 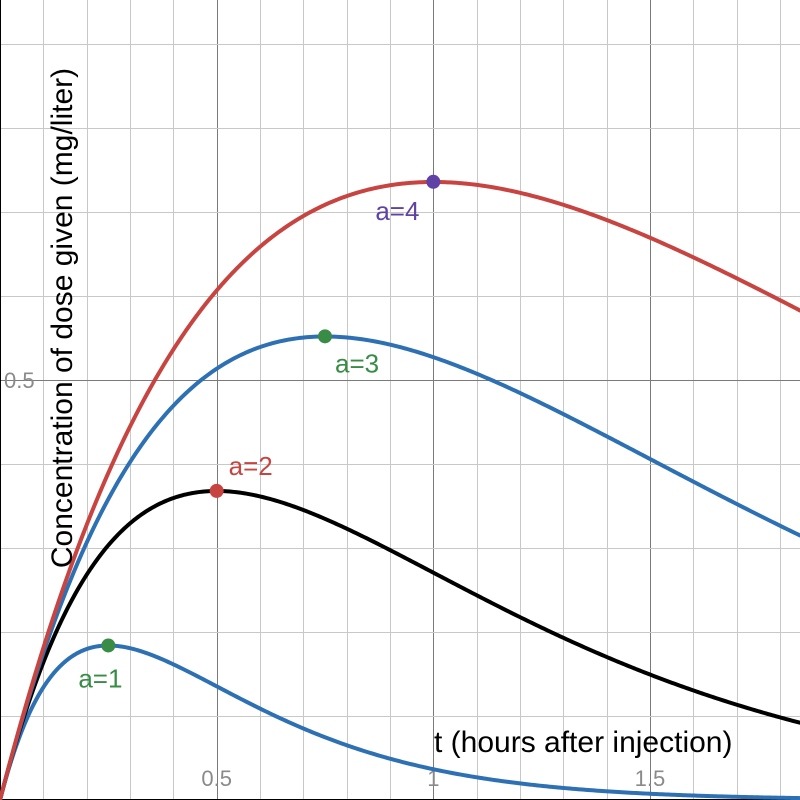 What do you see at coordinates (650, 778) in the screenshot?
I see `x-tick-label: 1.5` at bounding box center [650, 778].